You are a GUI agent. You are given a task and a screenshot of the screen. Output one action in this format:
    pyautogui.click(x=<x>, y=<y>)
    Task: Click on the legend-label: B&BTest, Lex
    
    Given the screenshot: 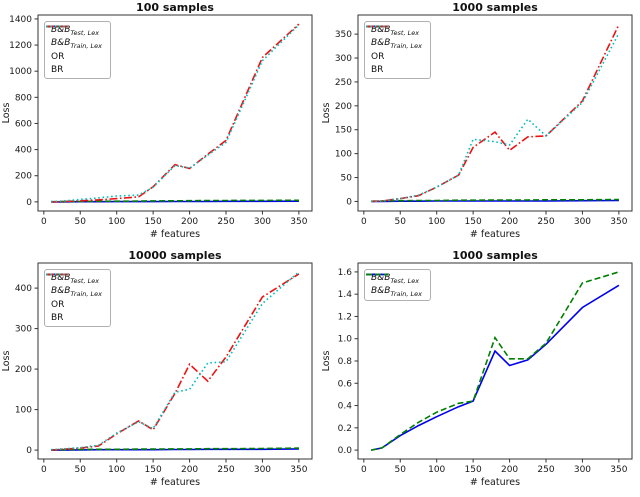 What is the action you would take?
    pyautogui.click(x=395, y=278)
    